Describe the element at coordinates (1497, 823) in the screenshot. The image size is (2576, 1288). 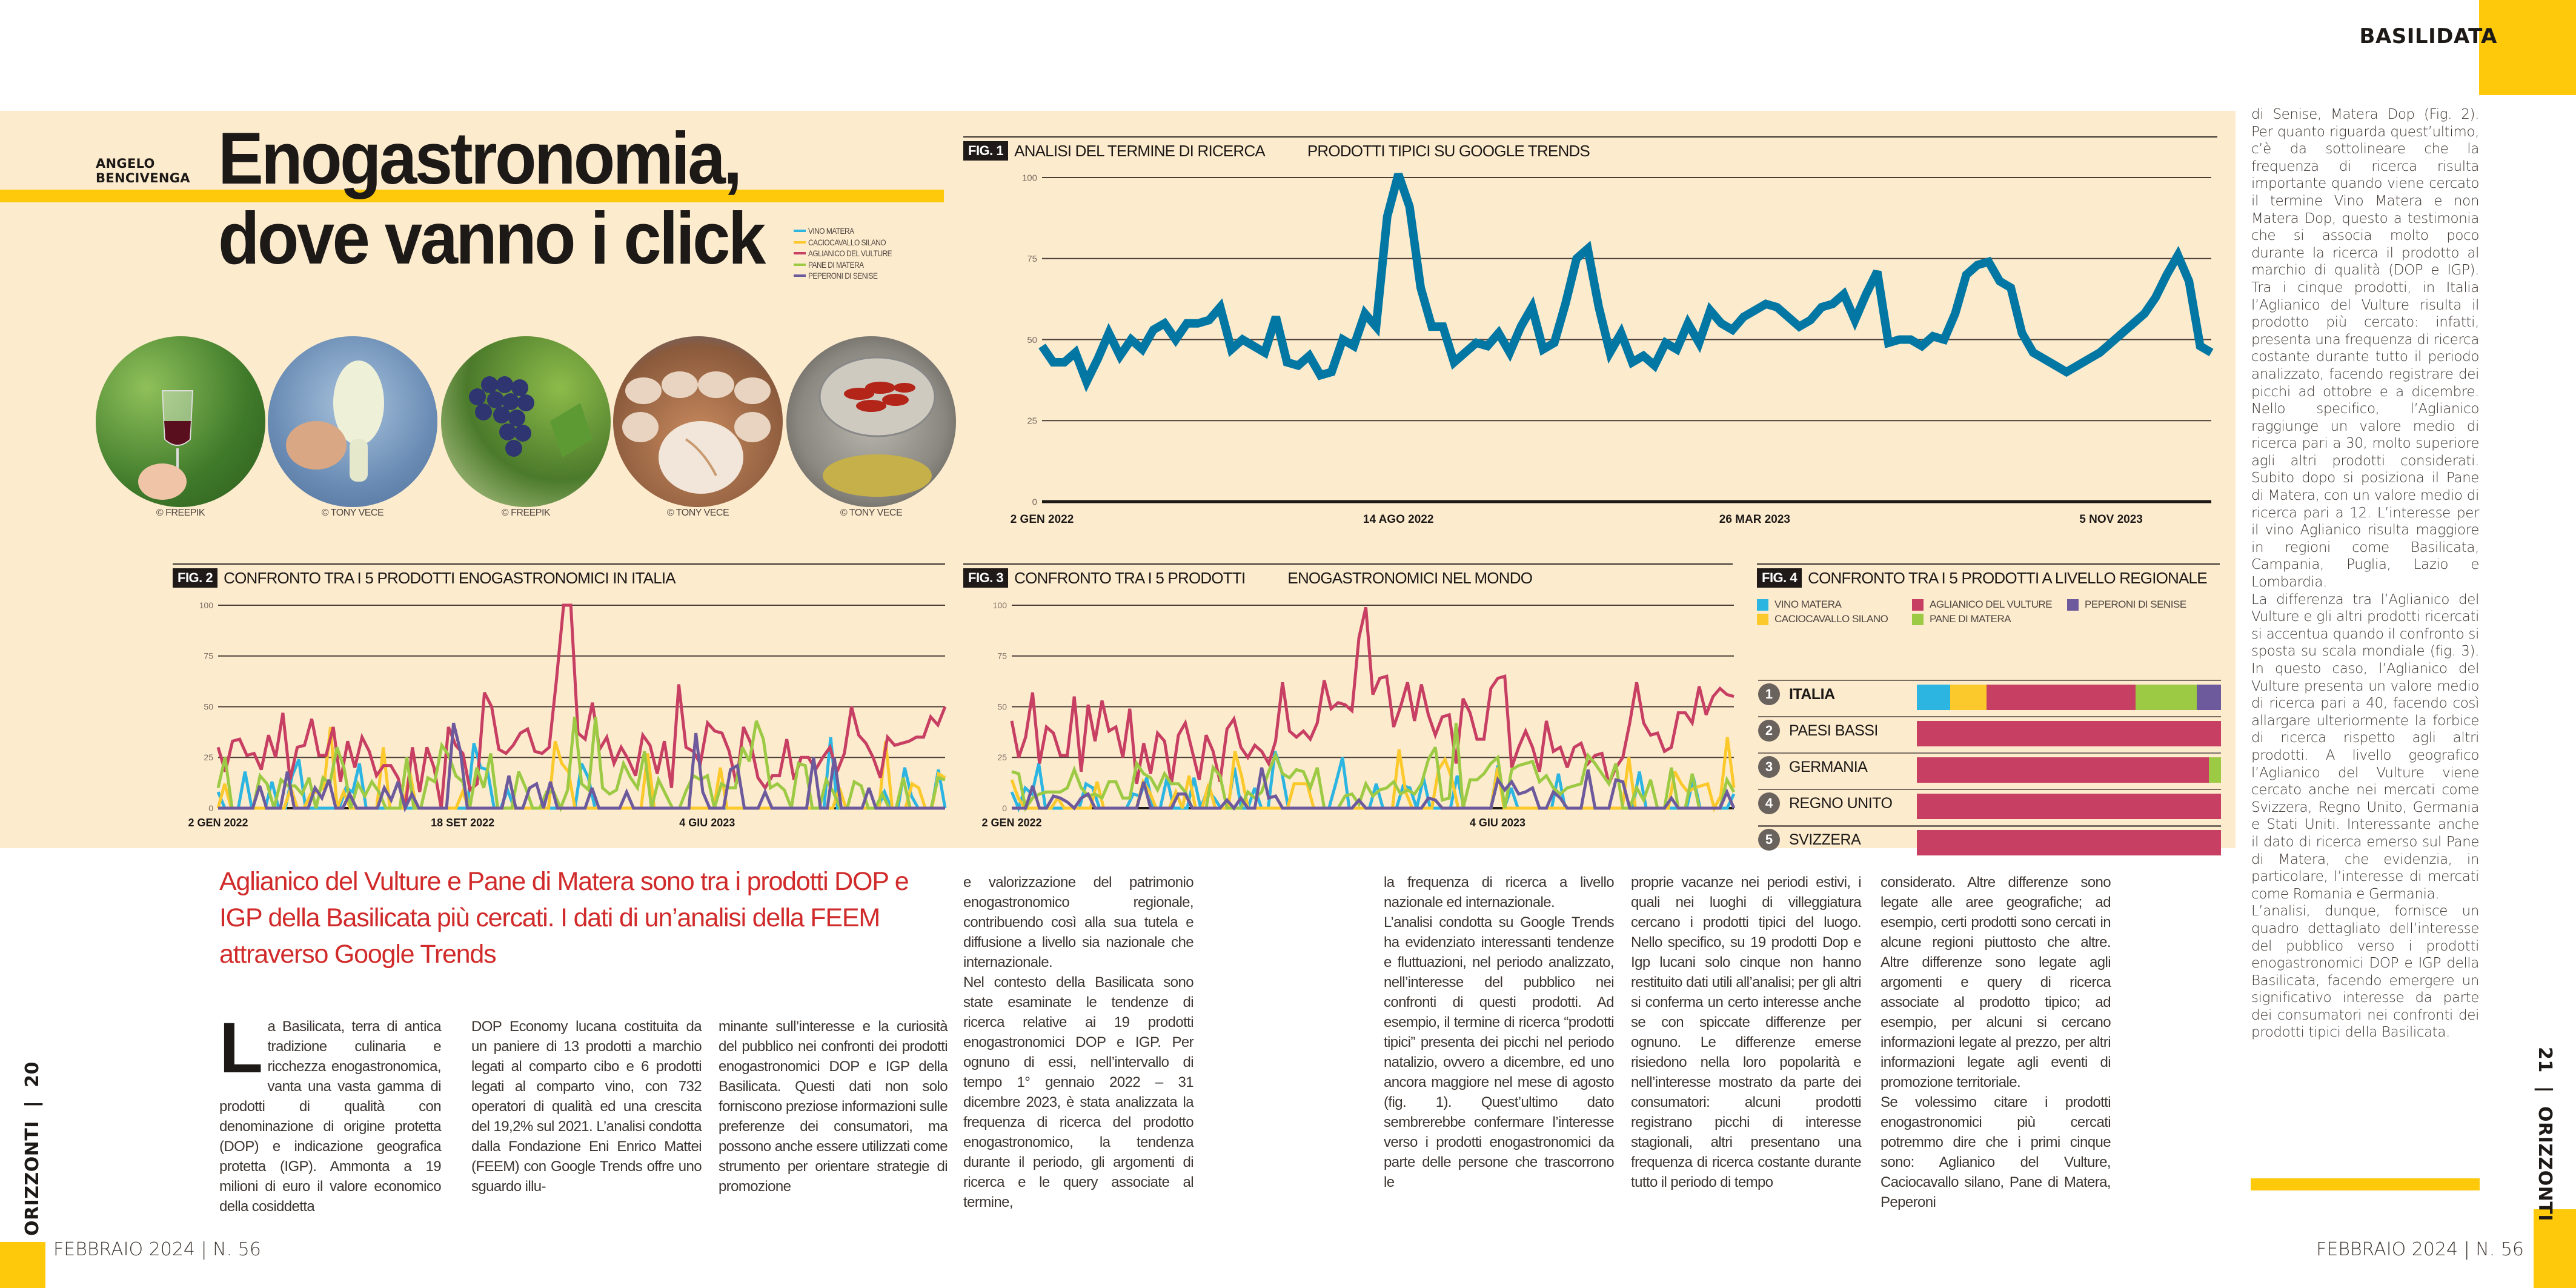
I see `x-tick-label: 4 GIU 2023` at that location.